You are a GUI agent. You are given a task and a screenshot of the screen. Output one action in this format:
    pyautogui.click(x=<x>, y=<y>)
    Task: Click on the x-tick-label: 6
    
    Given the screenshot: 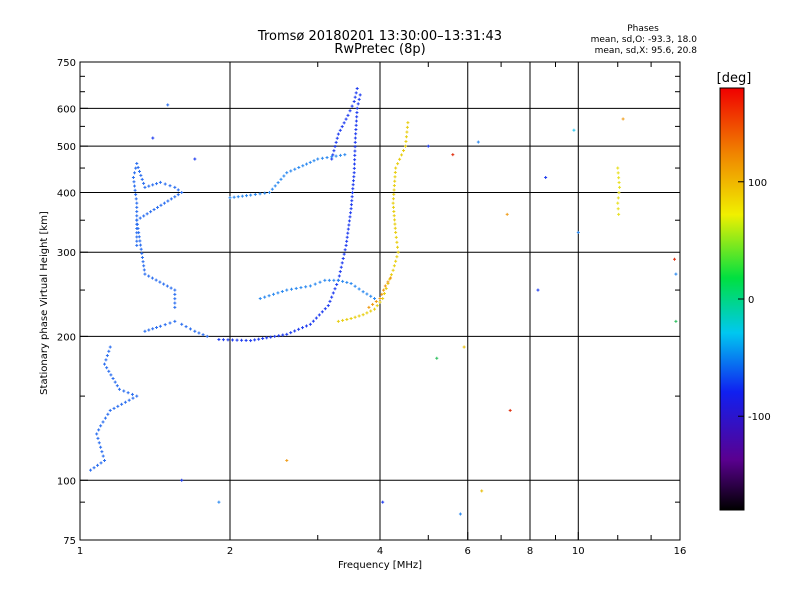 What is the action you would take?
    pyautogui.click(x=468, y=551)
    